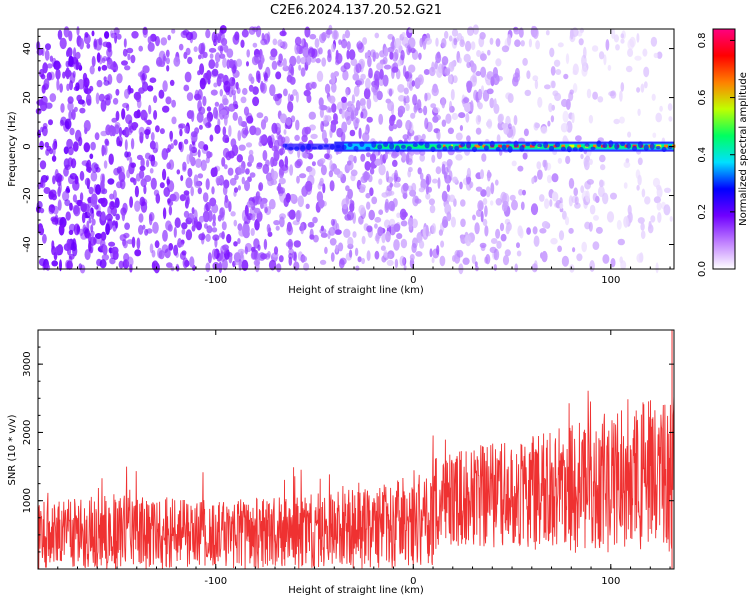  Describe the element at coordinates (484, 146) in the screenshot. I see `signal-peak` at that location.